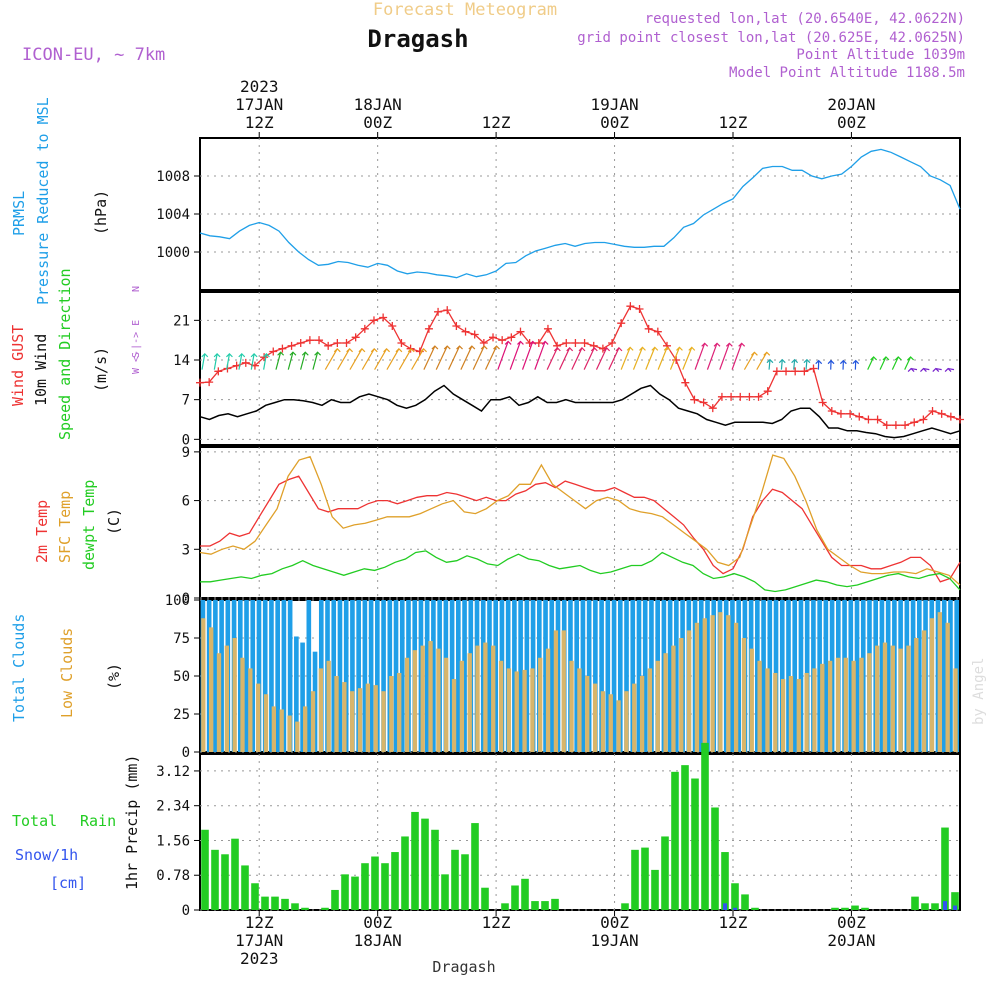  What do you see at coordinates (78, 525) in the screenshot?
I see `temperature-panel-labels: 2m Temp SFC Temp dewpt Temp (C)` at bounding box center [78, 525].